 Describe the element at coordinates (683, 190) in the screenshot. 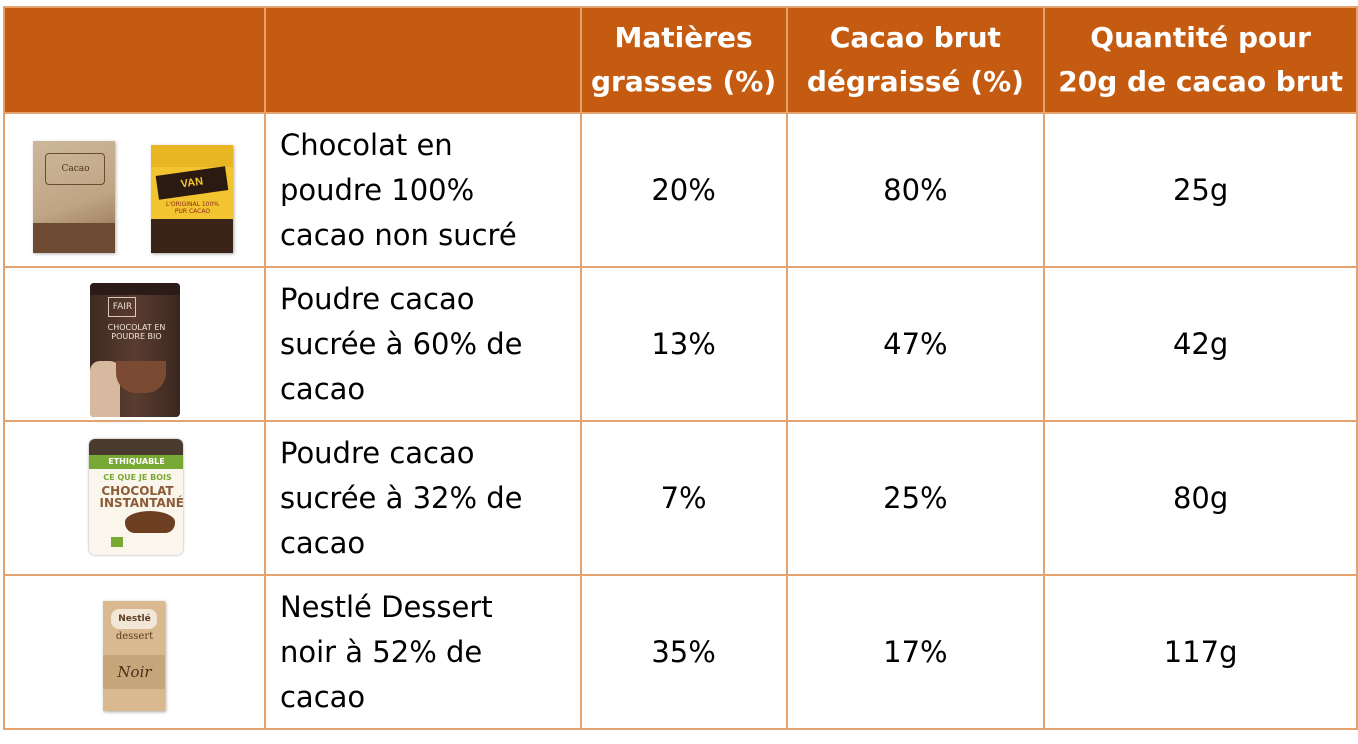

I see `fat-value: 20%` at that location.